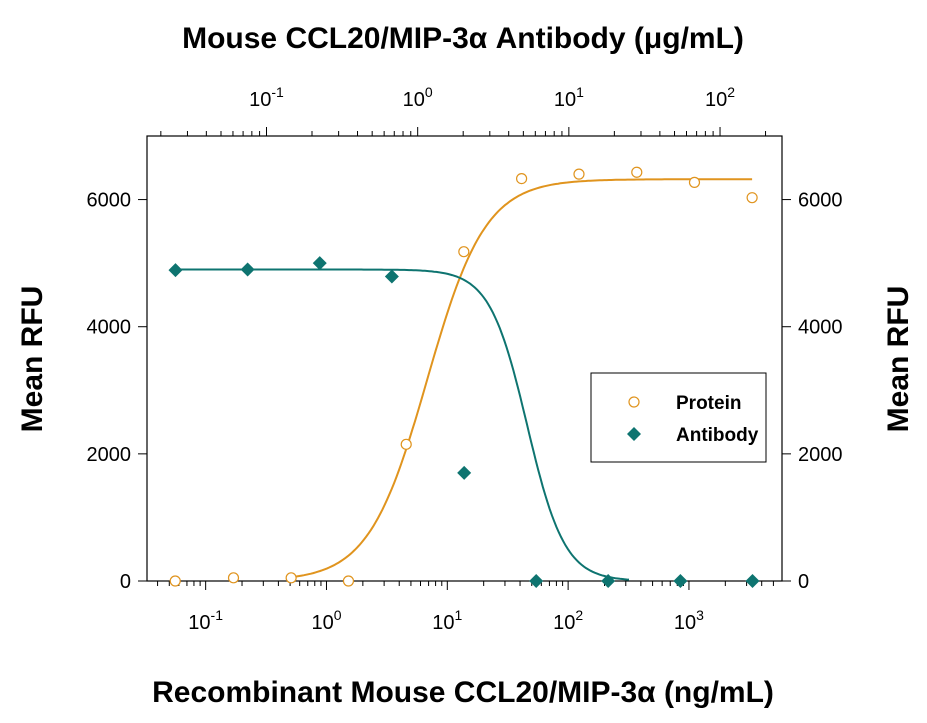 This screenshot has height=723, width=927. I want to click on left-axis-tick-label: 2000, so click(109, 455).